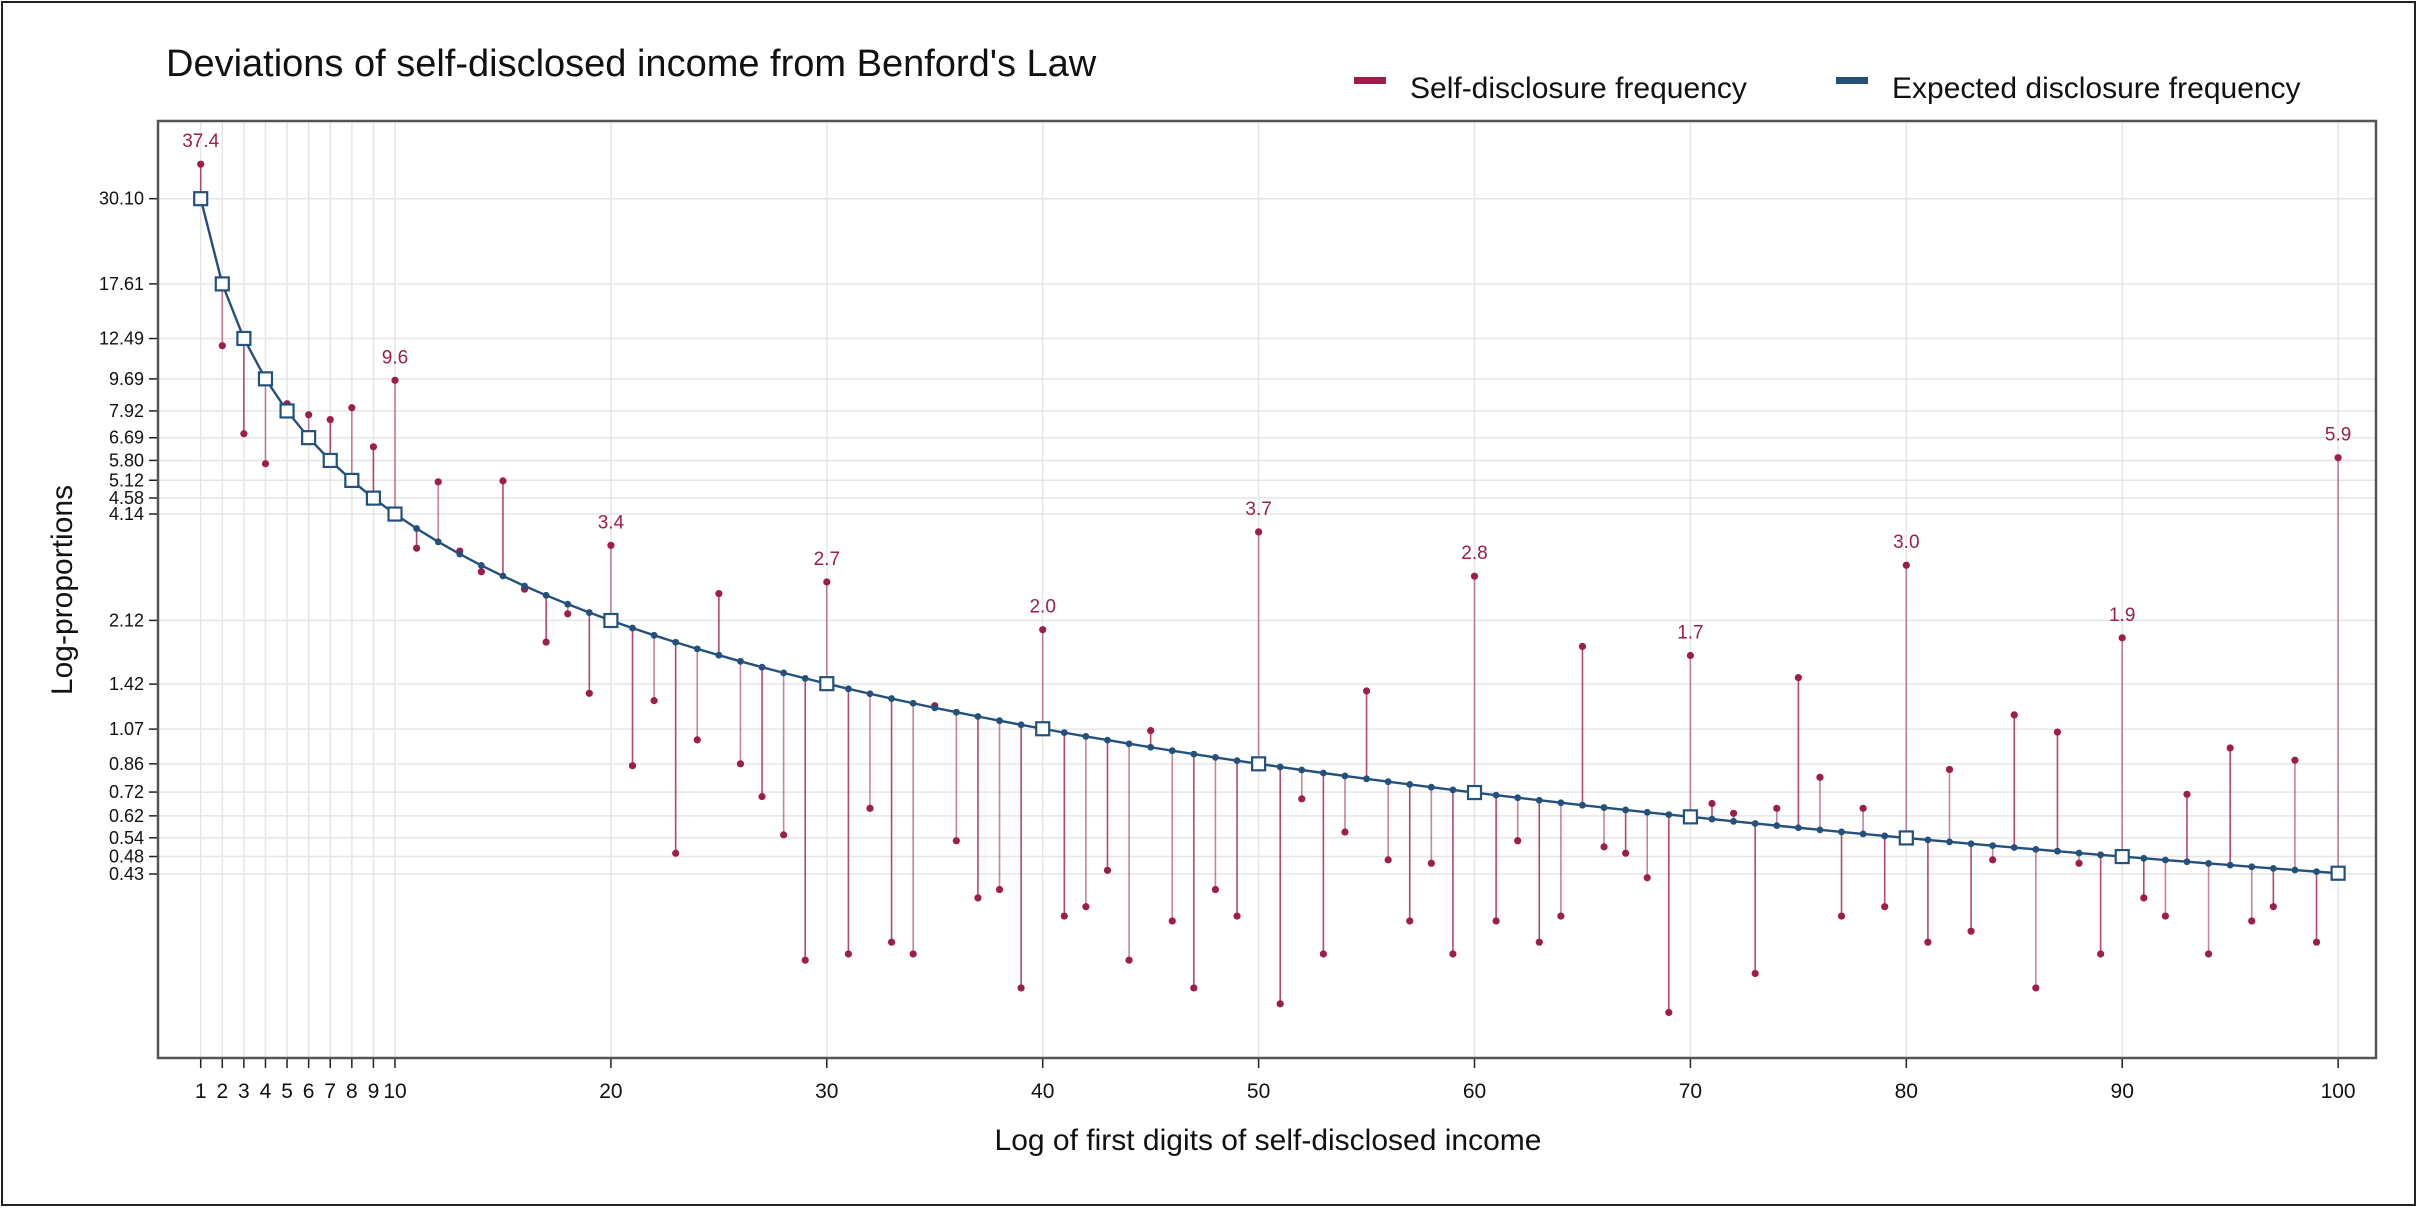 The height and width of the screenshot is (1210, 2420). I want to click on x-tick-label: 70, so click(1690, 1091).